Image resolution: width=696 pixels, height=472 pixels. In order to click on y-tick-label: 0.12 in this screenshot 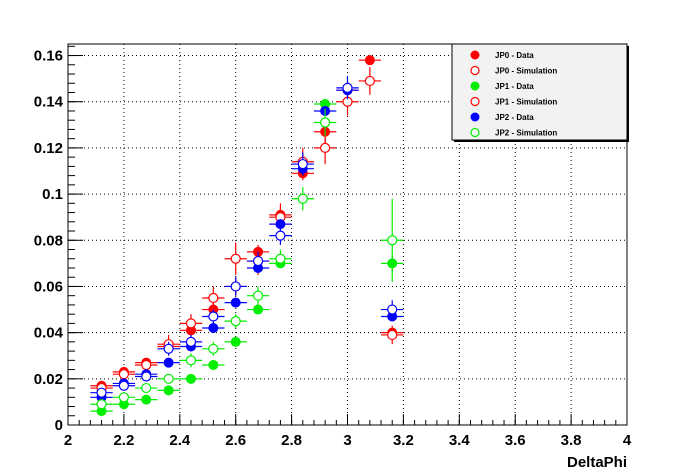, I will do `click(48, 148)`.